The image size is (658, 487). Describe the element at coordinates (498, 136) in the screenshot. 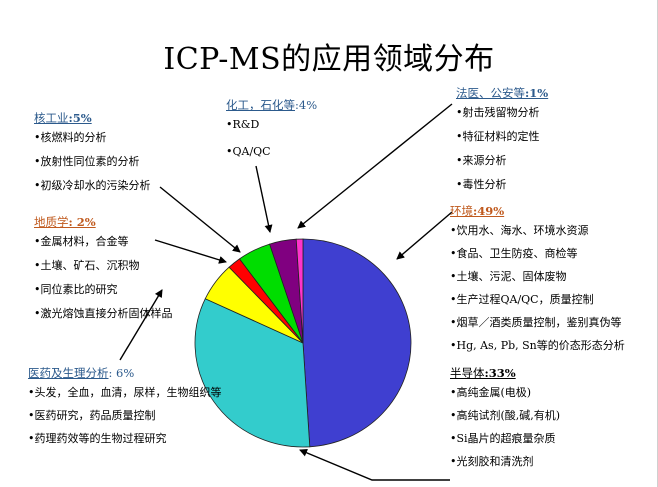

I see `list-item: •特征材料的定性` at that location.